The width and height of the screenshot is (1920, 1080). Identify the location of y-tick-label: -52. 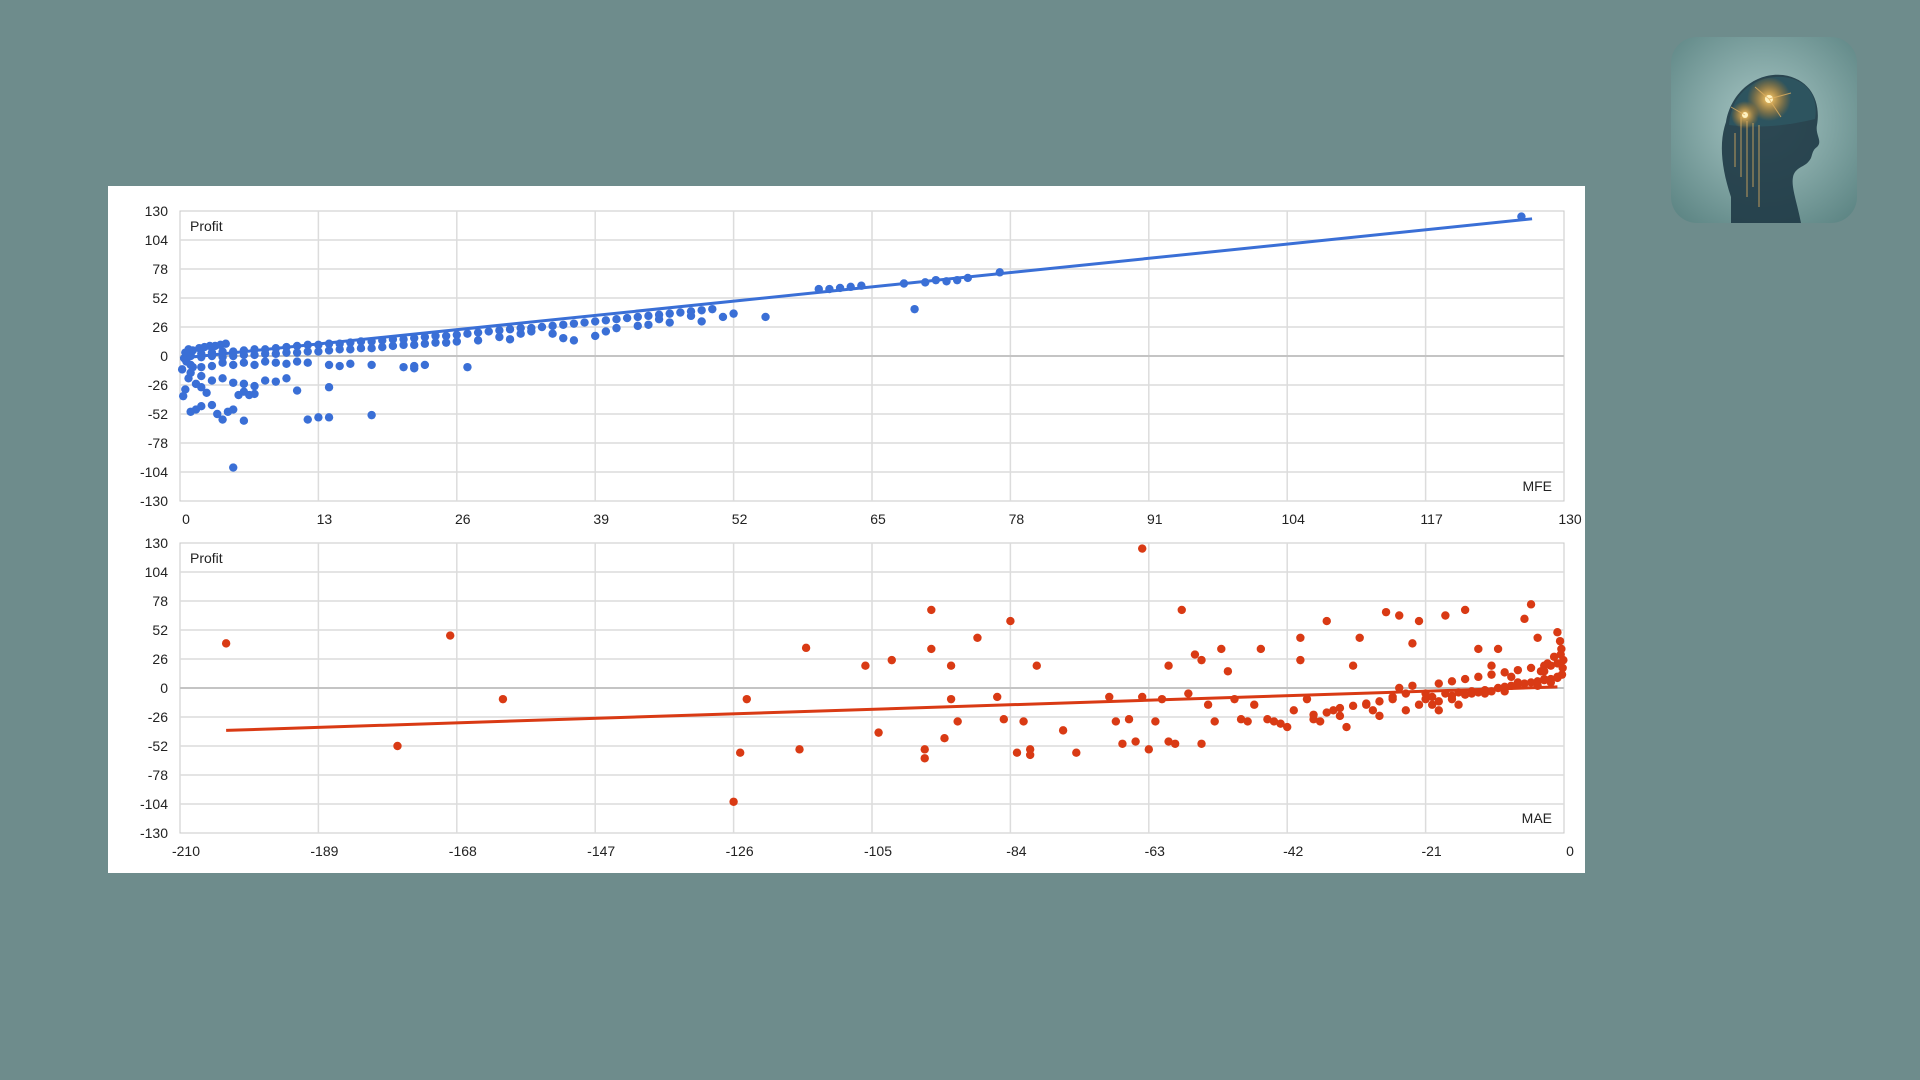
(158, 746).